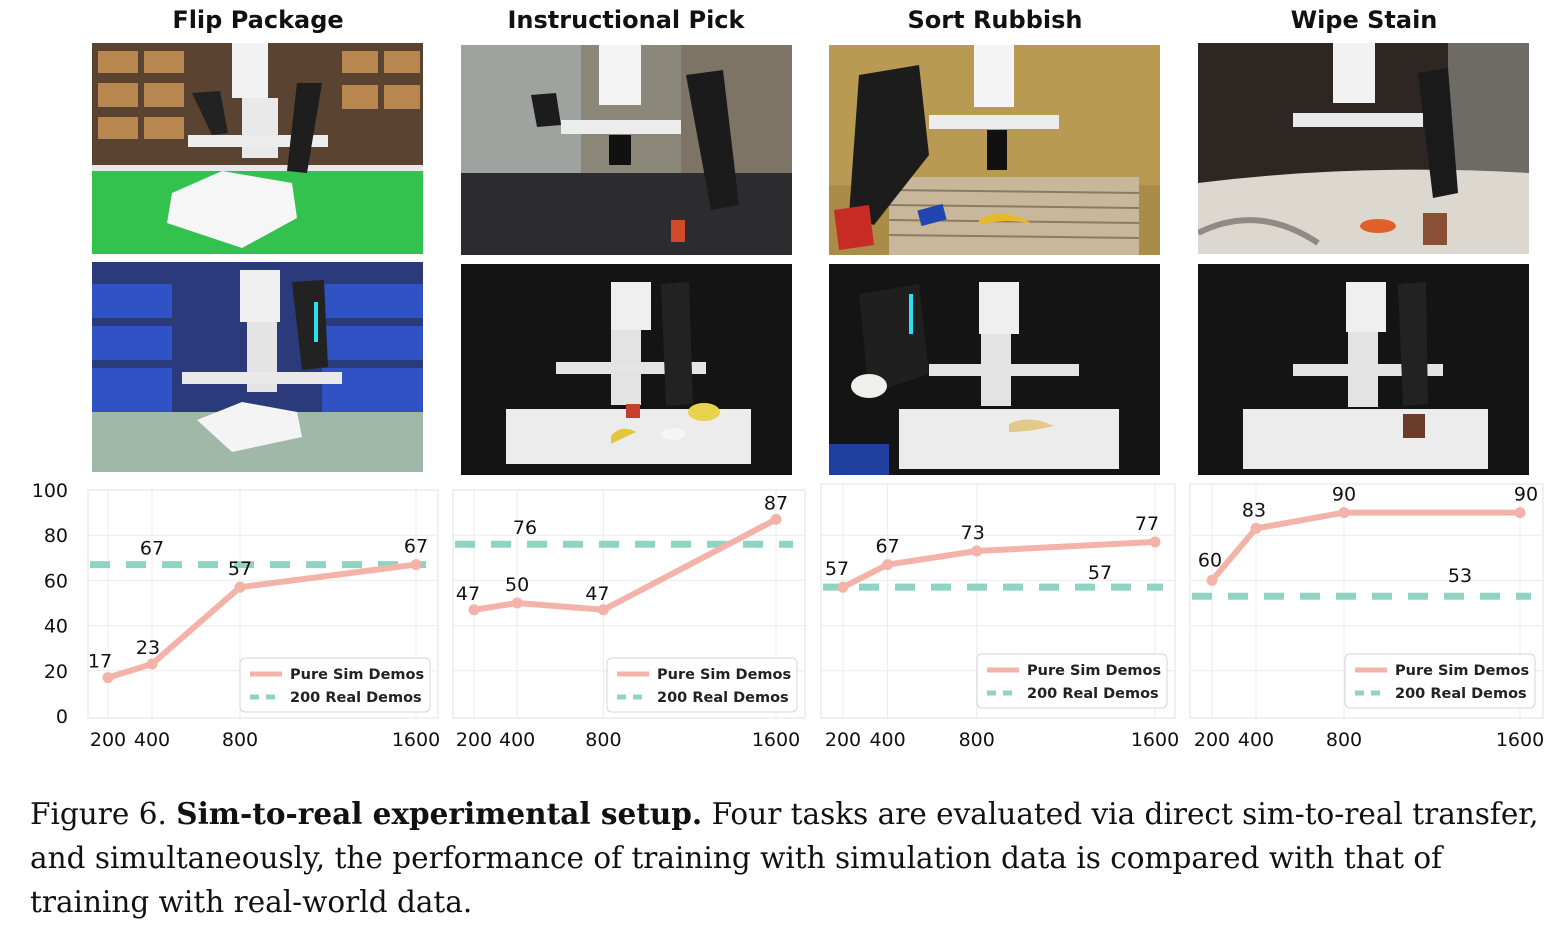 The image size is (1566, 926). Describe the element at coordinates (257, 367) in the screenshot. I see `real-photo-flip-package` at that location.